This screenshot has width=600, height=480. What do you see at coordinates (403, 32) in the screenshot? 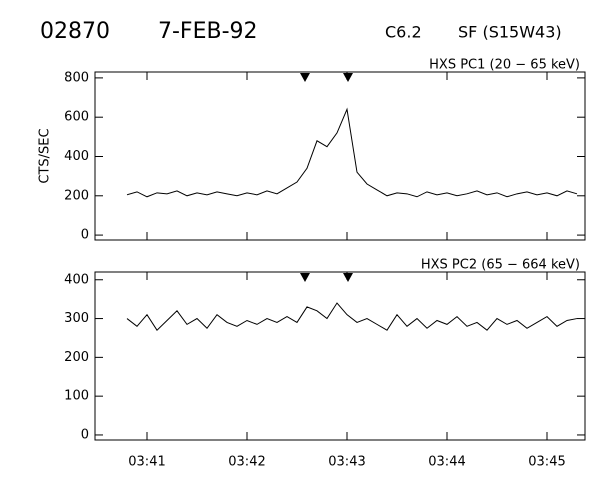
I see `flare-class: C6.2` at bounding box center [403, 32].